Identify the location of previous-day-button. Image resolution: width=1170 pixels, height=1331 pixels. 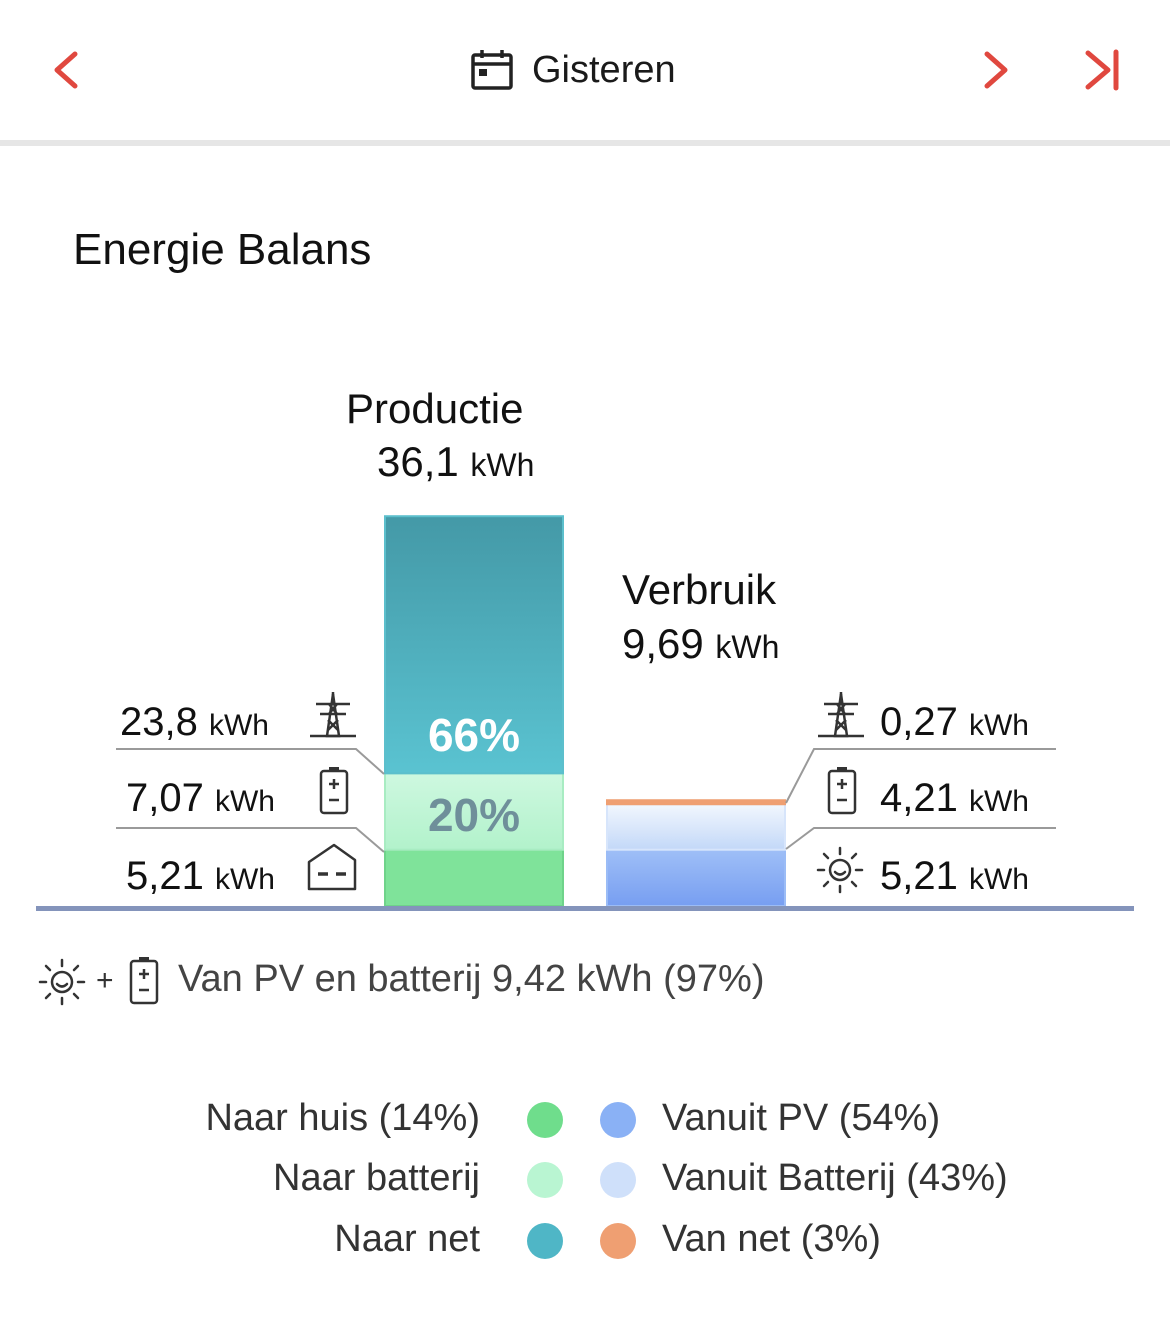
(66, 70).